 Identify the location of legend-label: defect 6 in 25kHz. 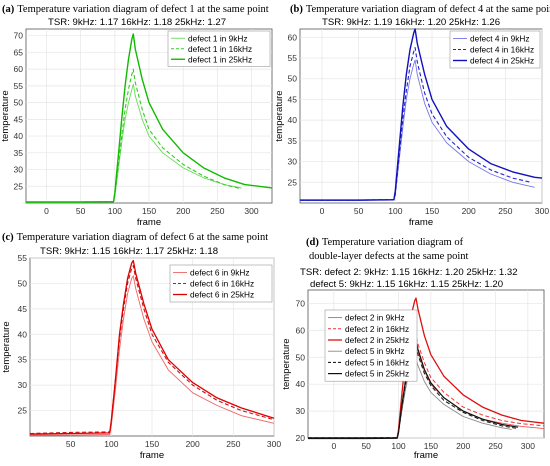
(222, 295).